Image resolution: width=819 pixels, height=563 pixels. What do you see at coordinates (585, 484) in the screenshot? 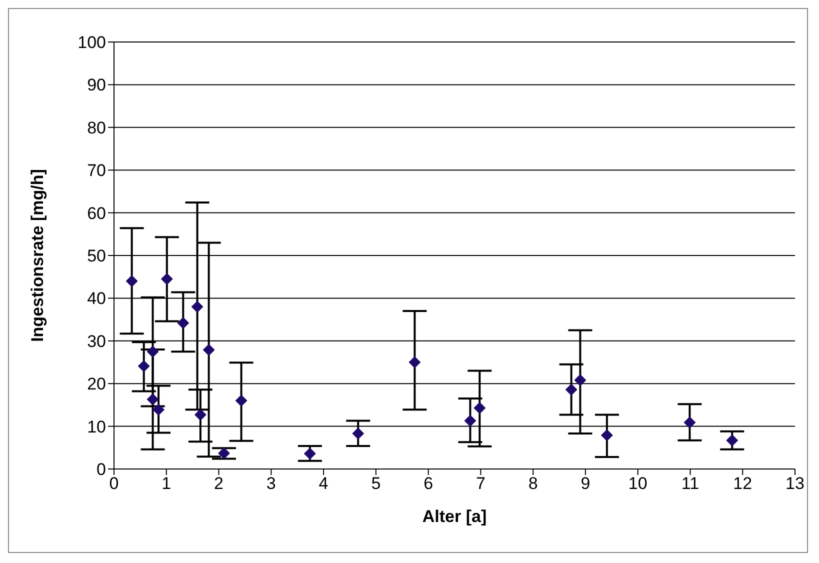
I see `x-tick-label: 9` at bounding box center [585, 484].